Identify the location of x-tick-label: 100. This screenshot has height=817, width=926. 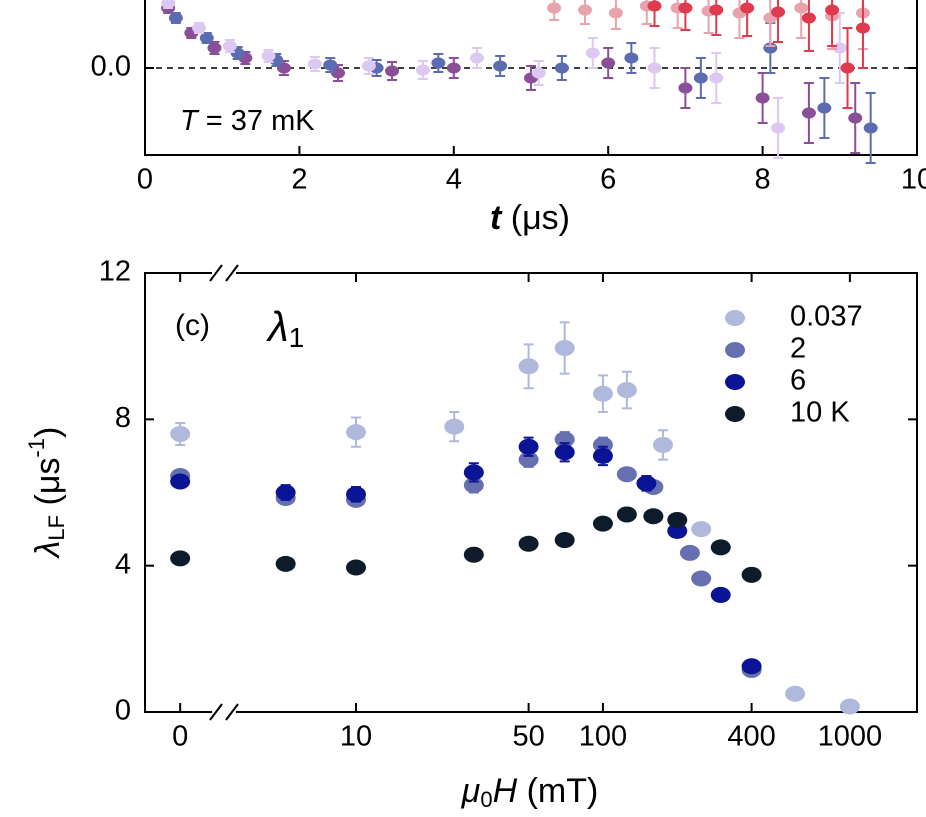
(603, 737).